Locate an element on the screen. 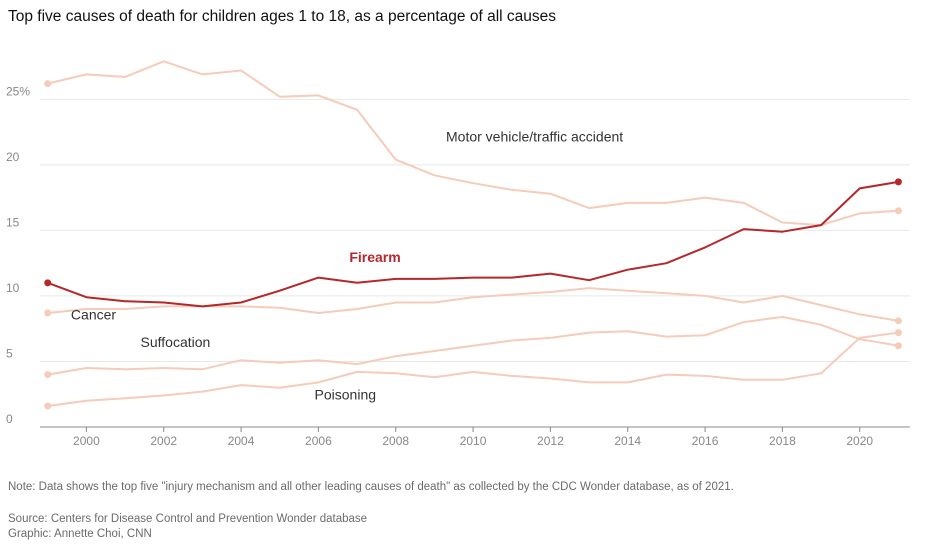  series-label-firearm: Firearm is located at coordinates (374, 257).